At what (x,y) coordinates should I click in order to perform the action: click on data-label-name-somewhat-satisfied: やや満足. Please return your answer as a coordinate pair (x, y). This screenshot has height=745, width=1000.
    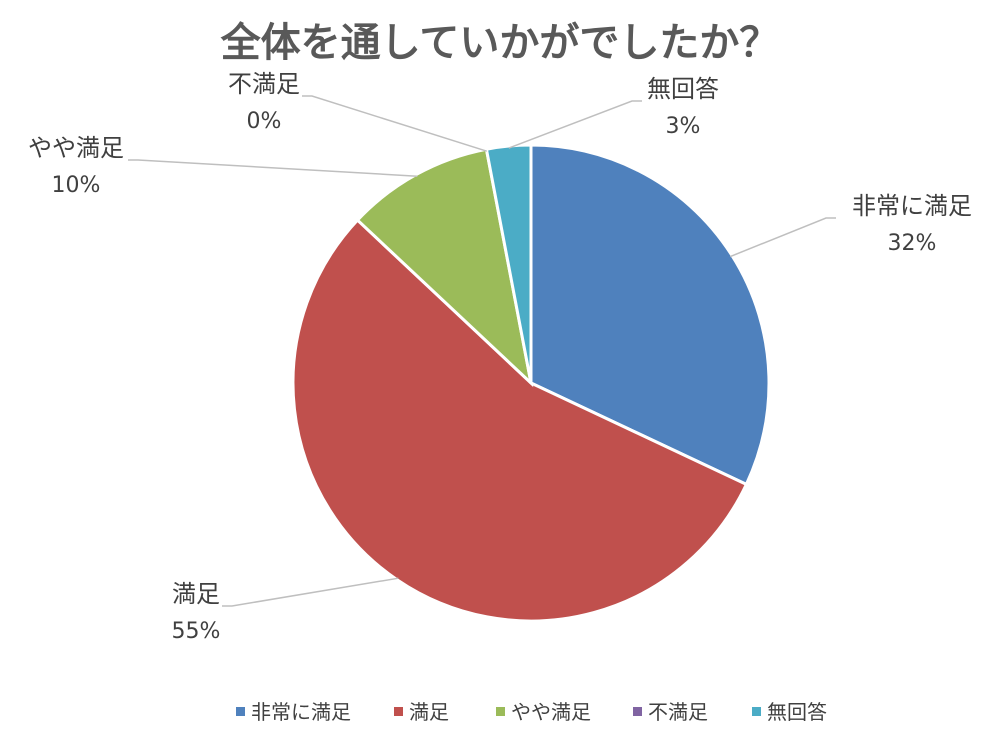
    Looking at the image, I should click on (76, 148).